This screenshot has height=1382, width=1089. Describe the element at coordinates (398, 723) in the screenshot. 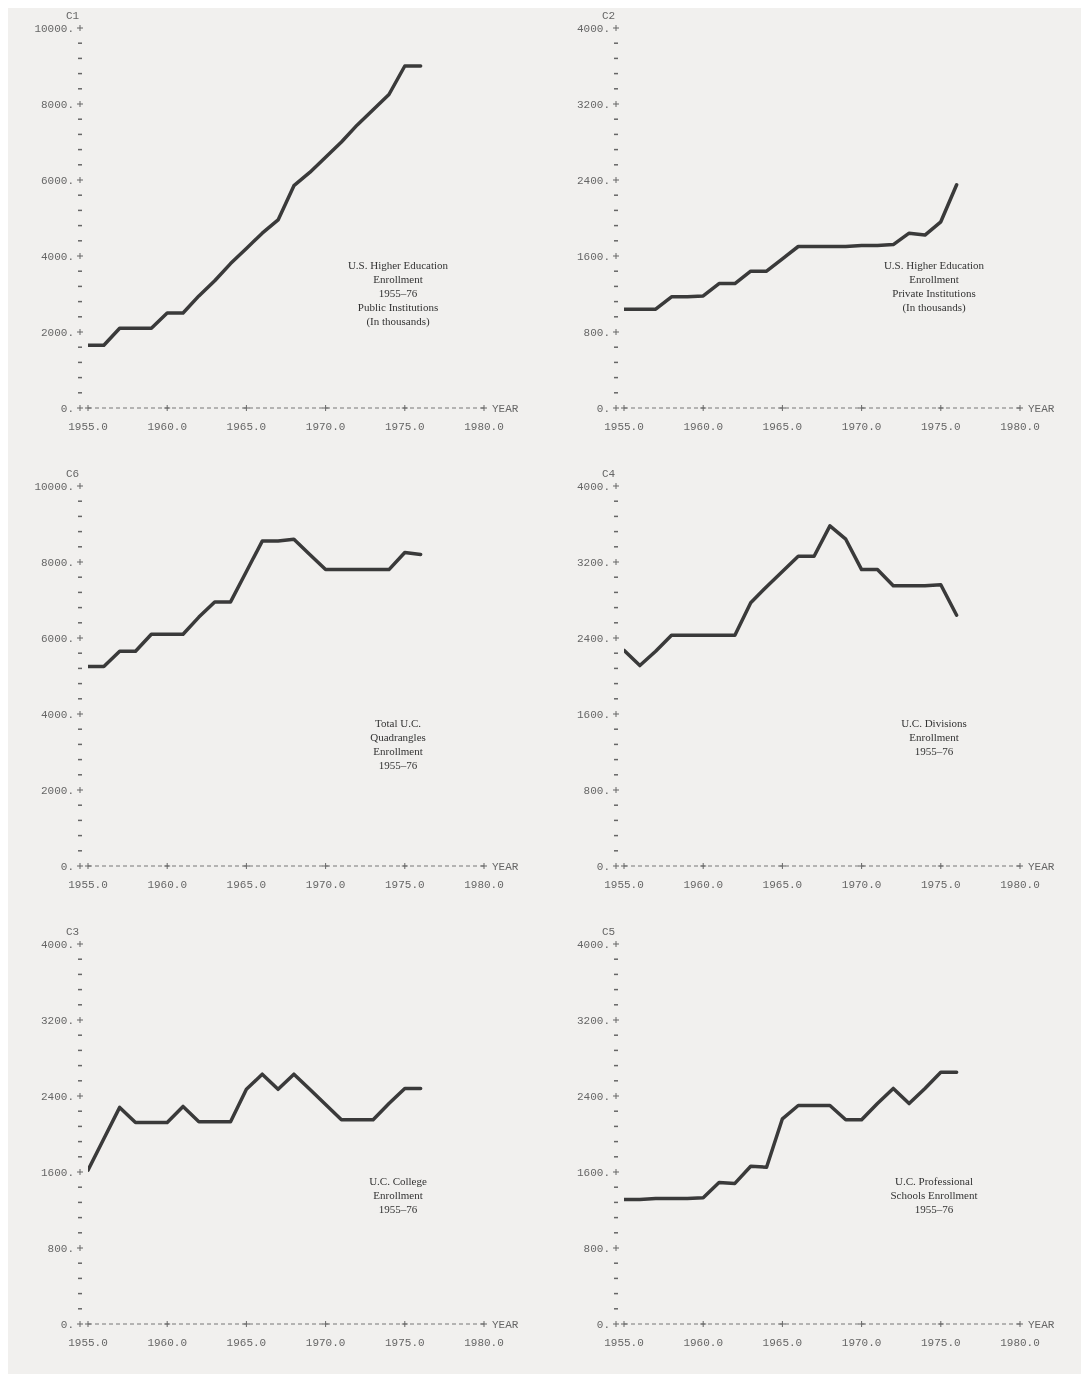

I see `annotation: Total U.C.` at that location.